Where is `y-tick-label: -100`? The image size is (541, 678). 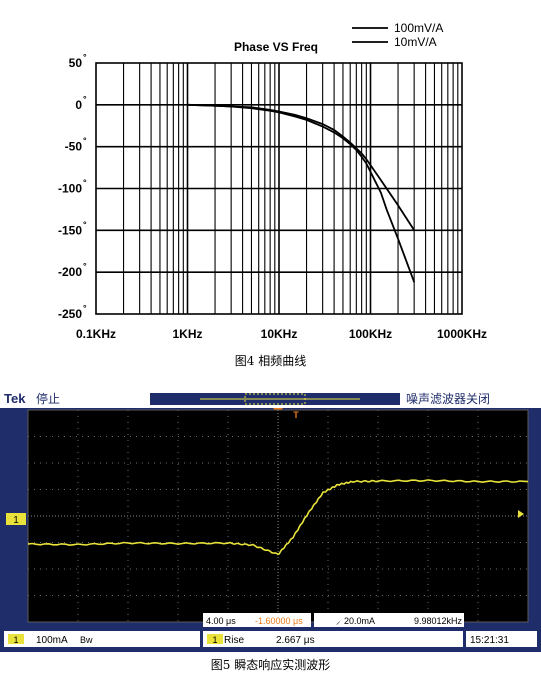 y-tick-label: -100 is located at coordinates (70, 189).